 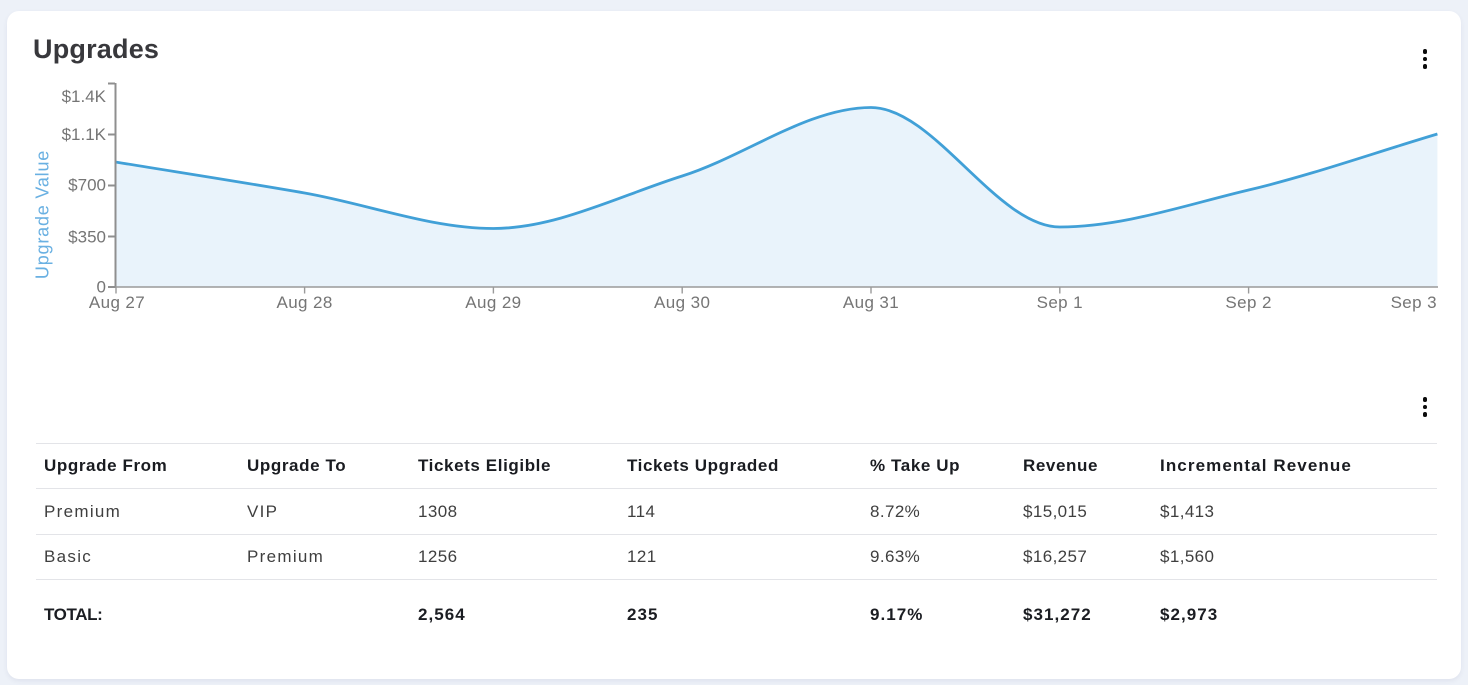 I want to click on svg-text: Aug 29, so click(x=493, y=302).